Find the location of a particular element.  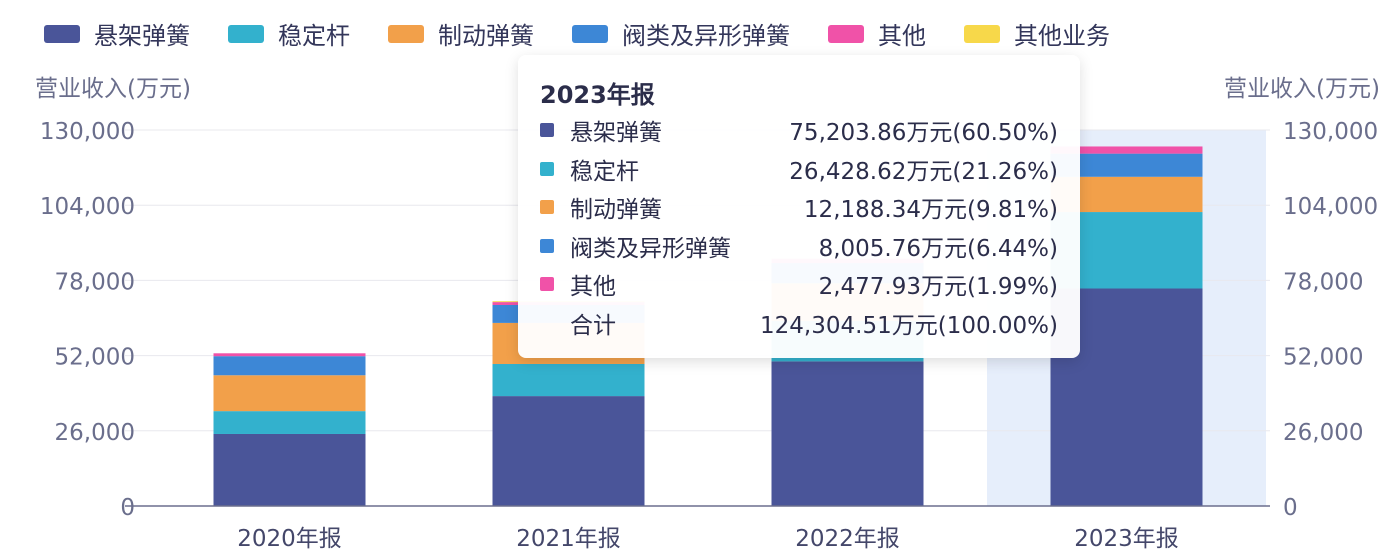

legend-item: 其他业务 is located at coordinates (1037, 33).